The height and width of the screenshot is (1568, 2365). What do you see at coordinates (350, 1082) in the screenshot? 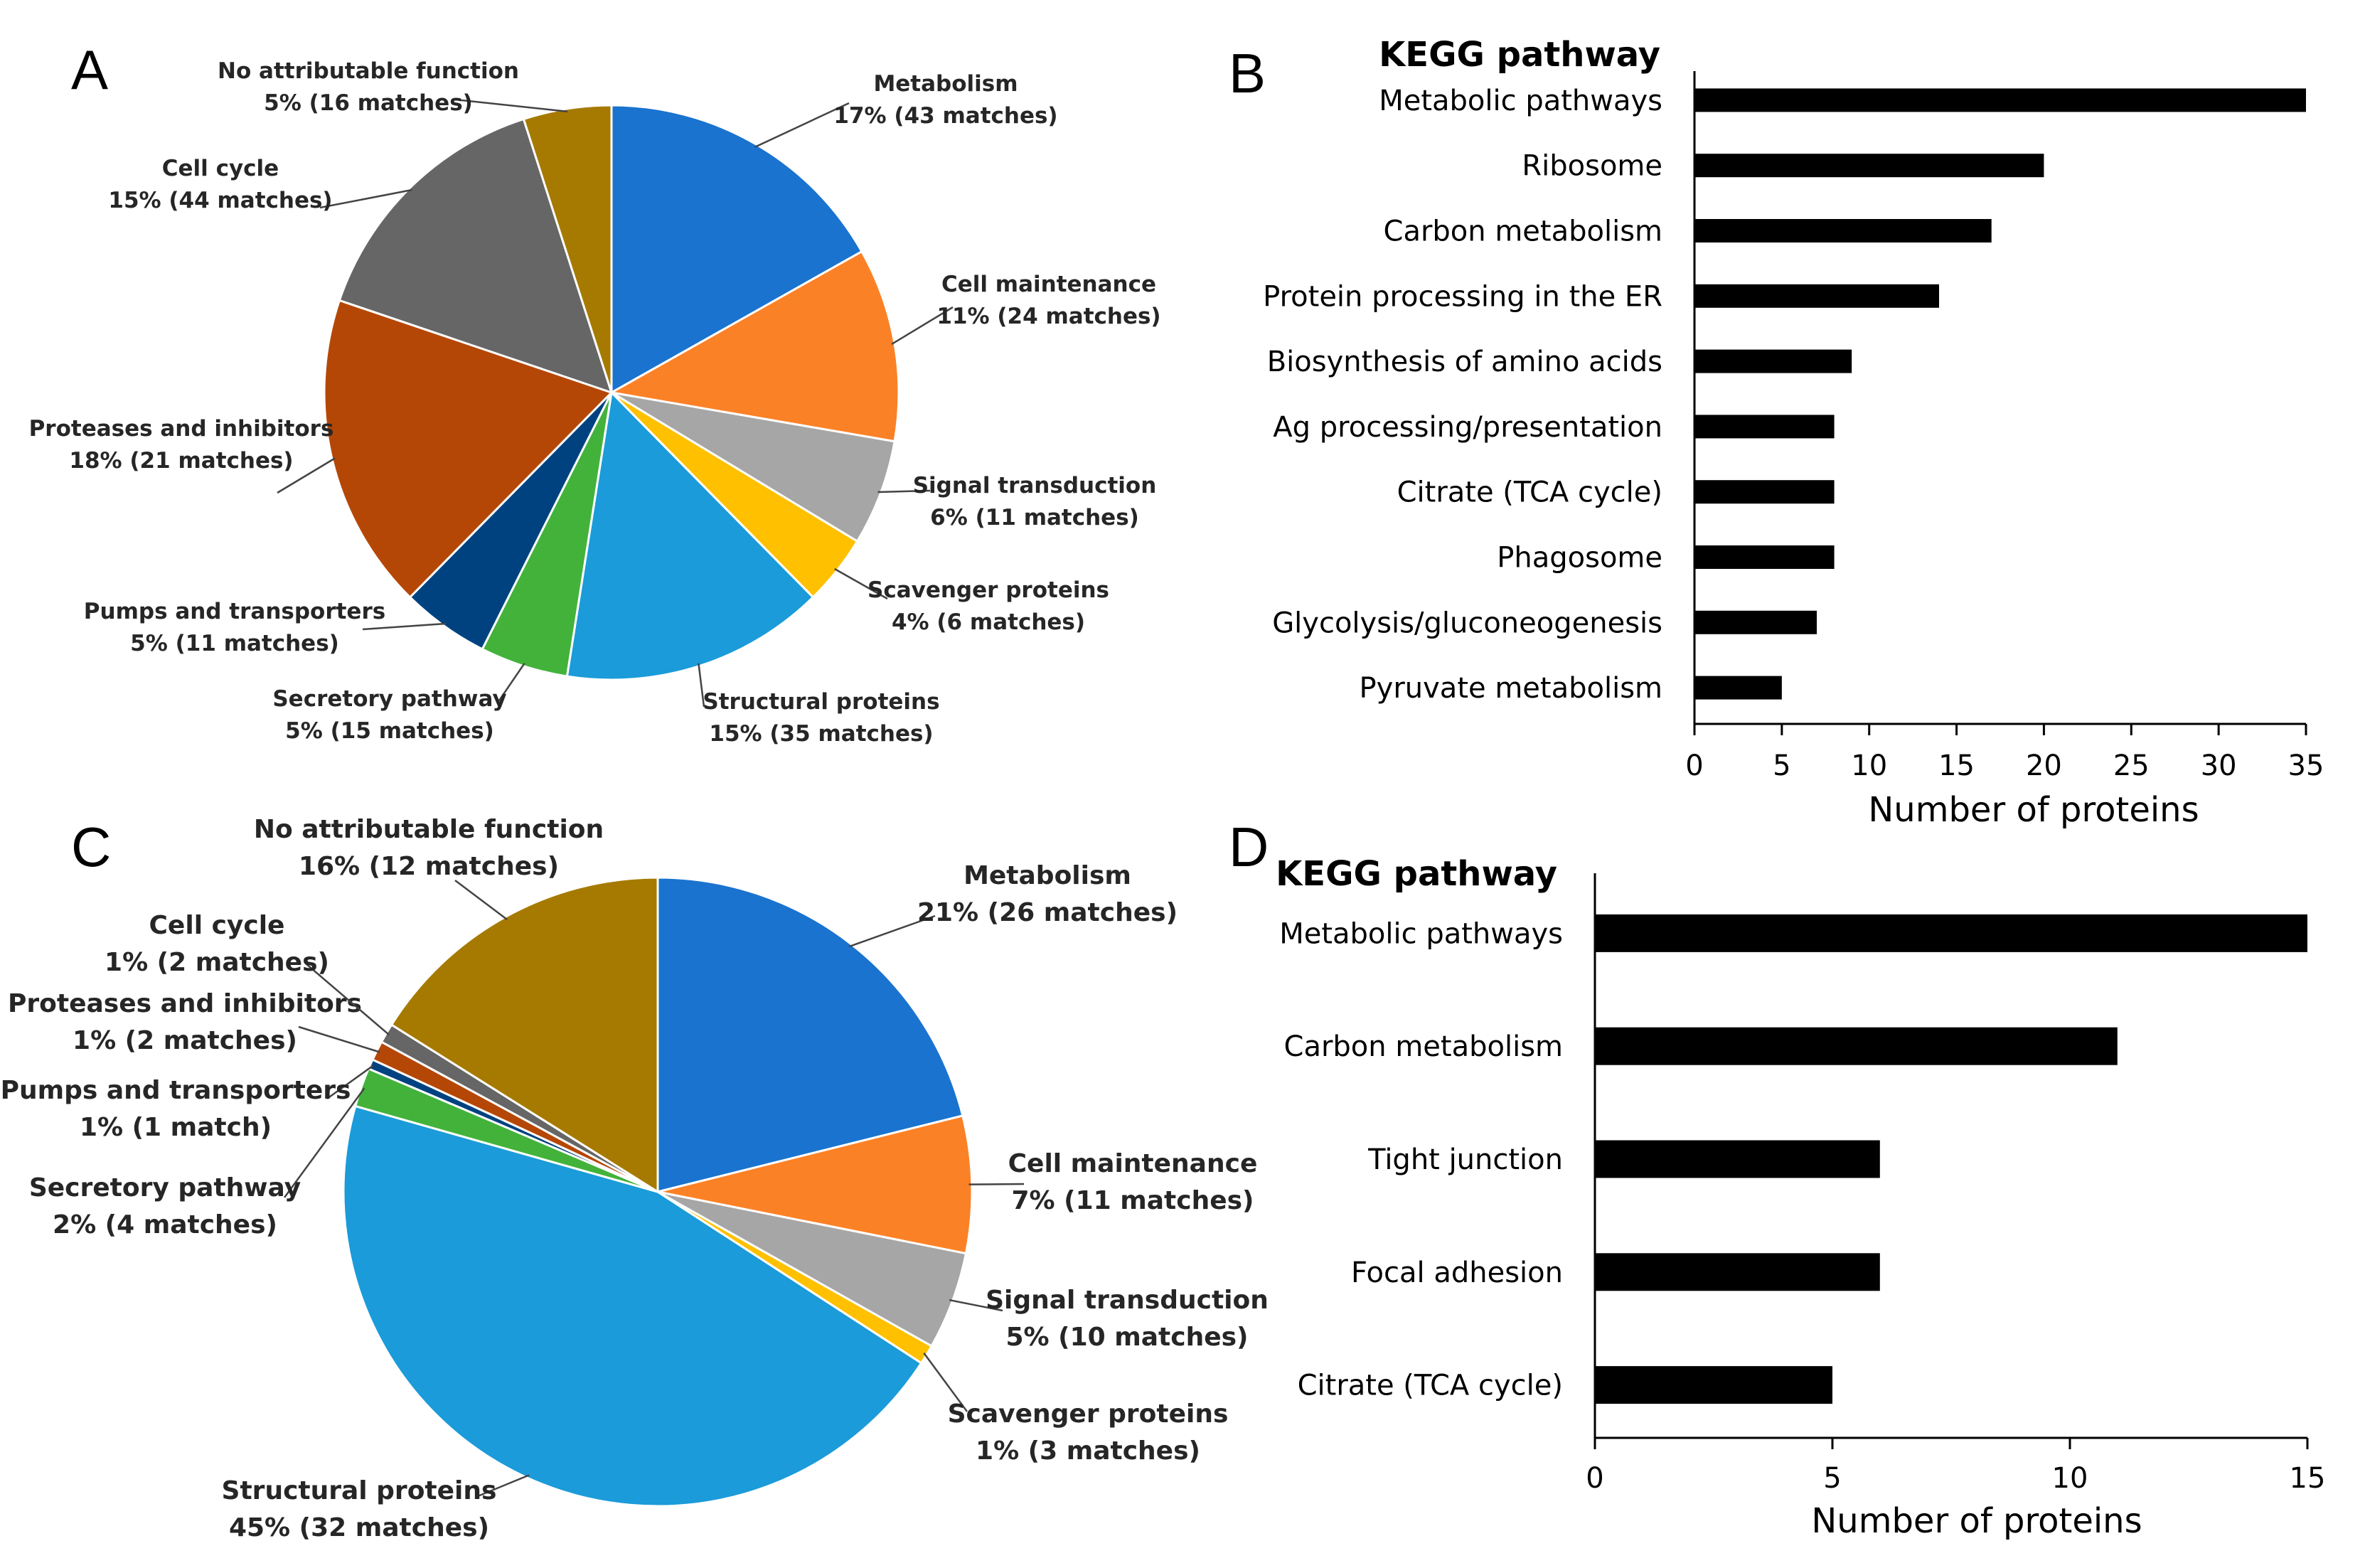
I see `pie-c-leader-pumps-and-transporters` at bounding box center [350, 1082].